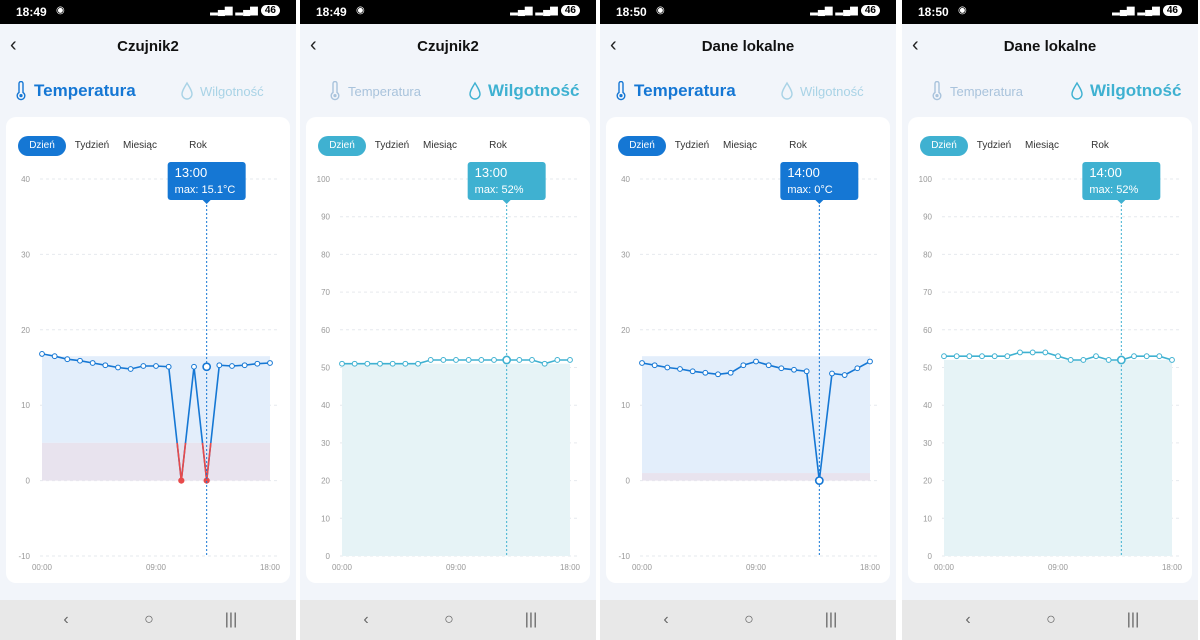 Image resolution: width=1200 pixels, height=640 pixels. I want to click on battery-badge: 46, so click(570, 10).